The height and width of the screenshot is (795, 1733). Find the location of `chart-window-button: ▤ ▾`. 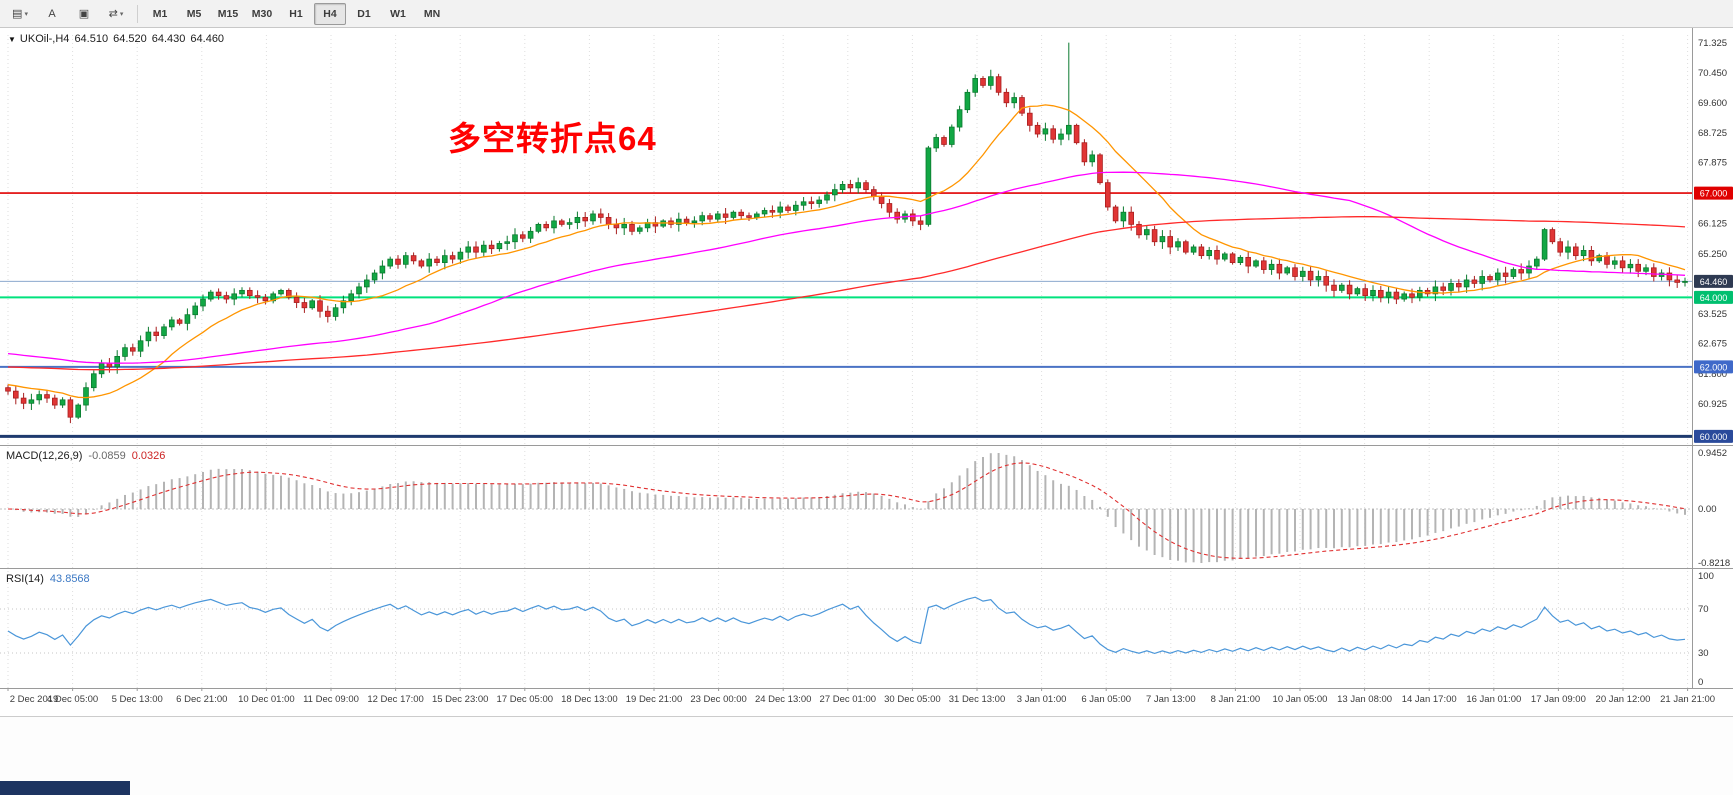

chart-window-button: ▤ ▾ is located at coordinates (20, 14).